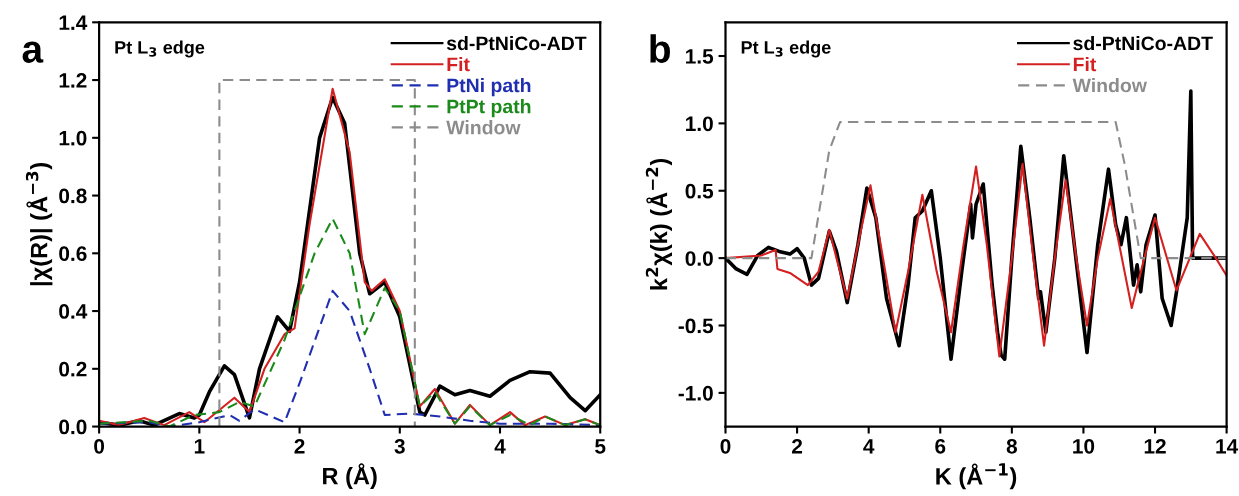  Describe the element at coordinates (399, 446) in the screenshot. I see `x-tick-label: 3` at that location.